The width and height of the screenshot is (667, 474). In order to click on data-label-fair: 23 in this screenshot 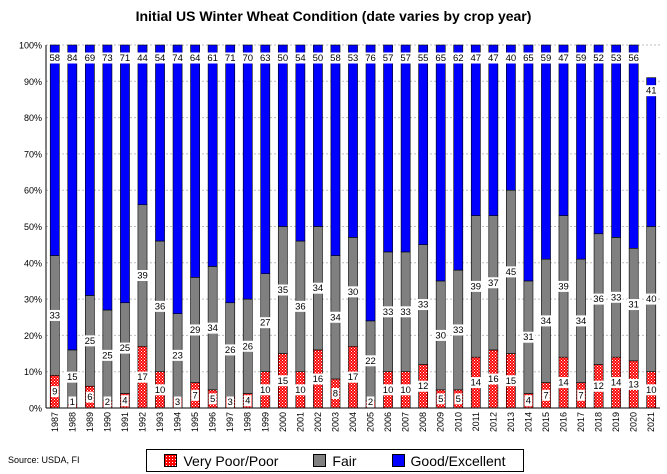, I will do `click(177, 355)`.